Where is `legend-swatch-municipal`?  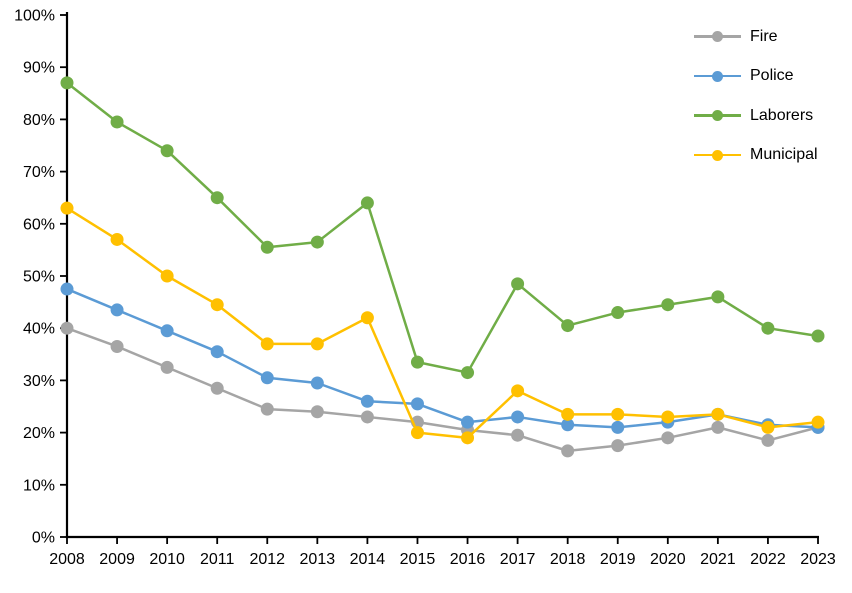
legend-swatch-municipal is located at coordinates (717, 155).